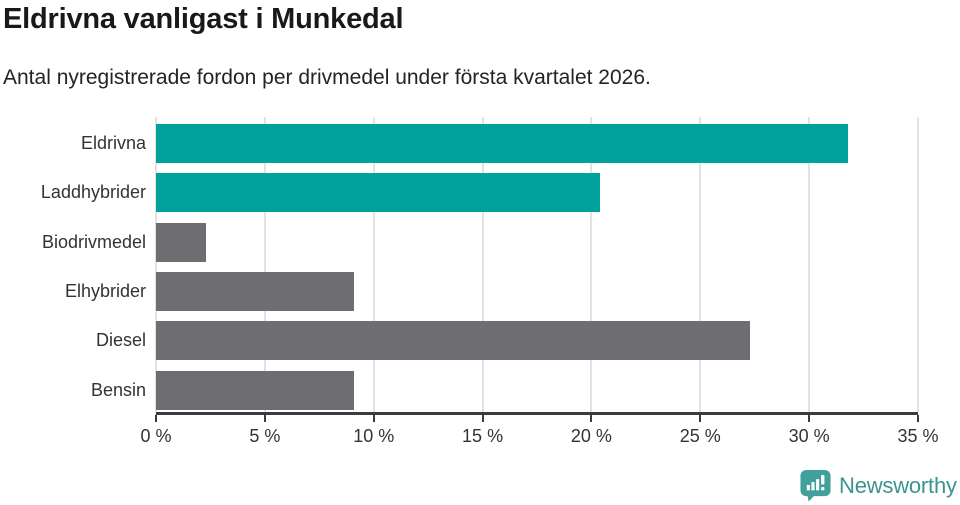 The height and width of the screenshot is (505, 960). What do you see at coordinates (113, 143) in the screenshot?
I see `category-label: Eldrivna` at bounding box center [113, 143].